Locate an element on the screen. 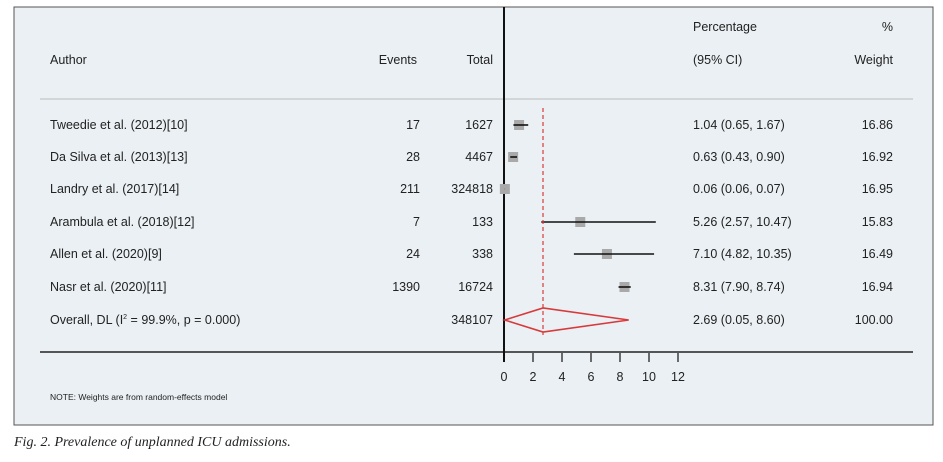 The image size is (943, 462). study-total: 1627 is located at coordinates (479, 125).